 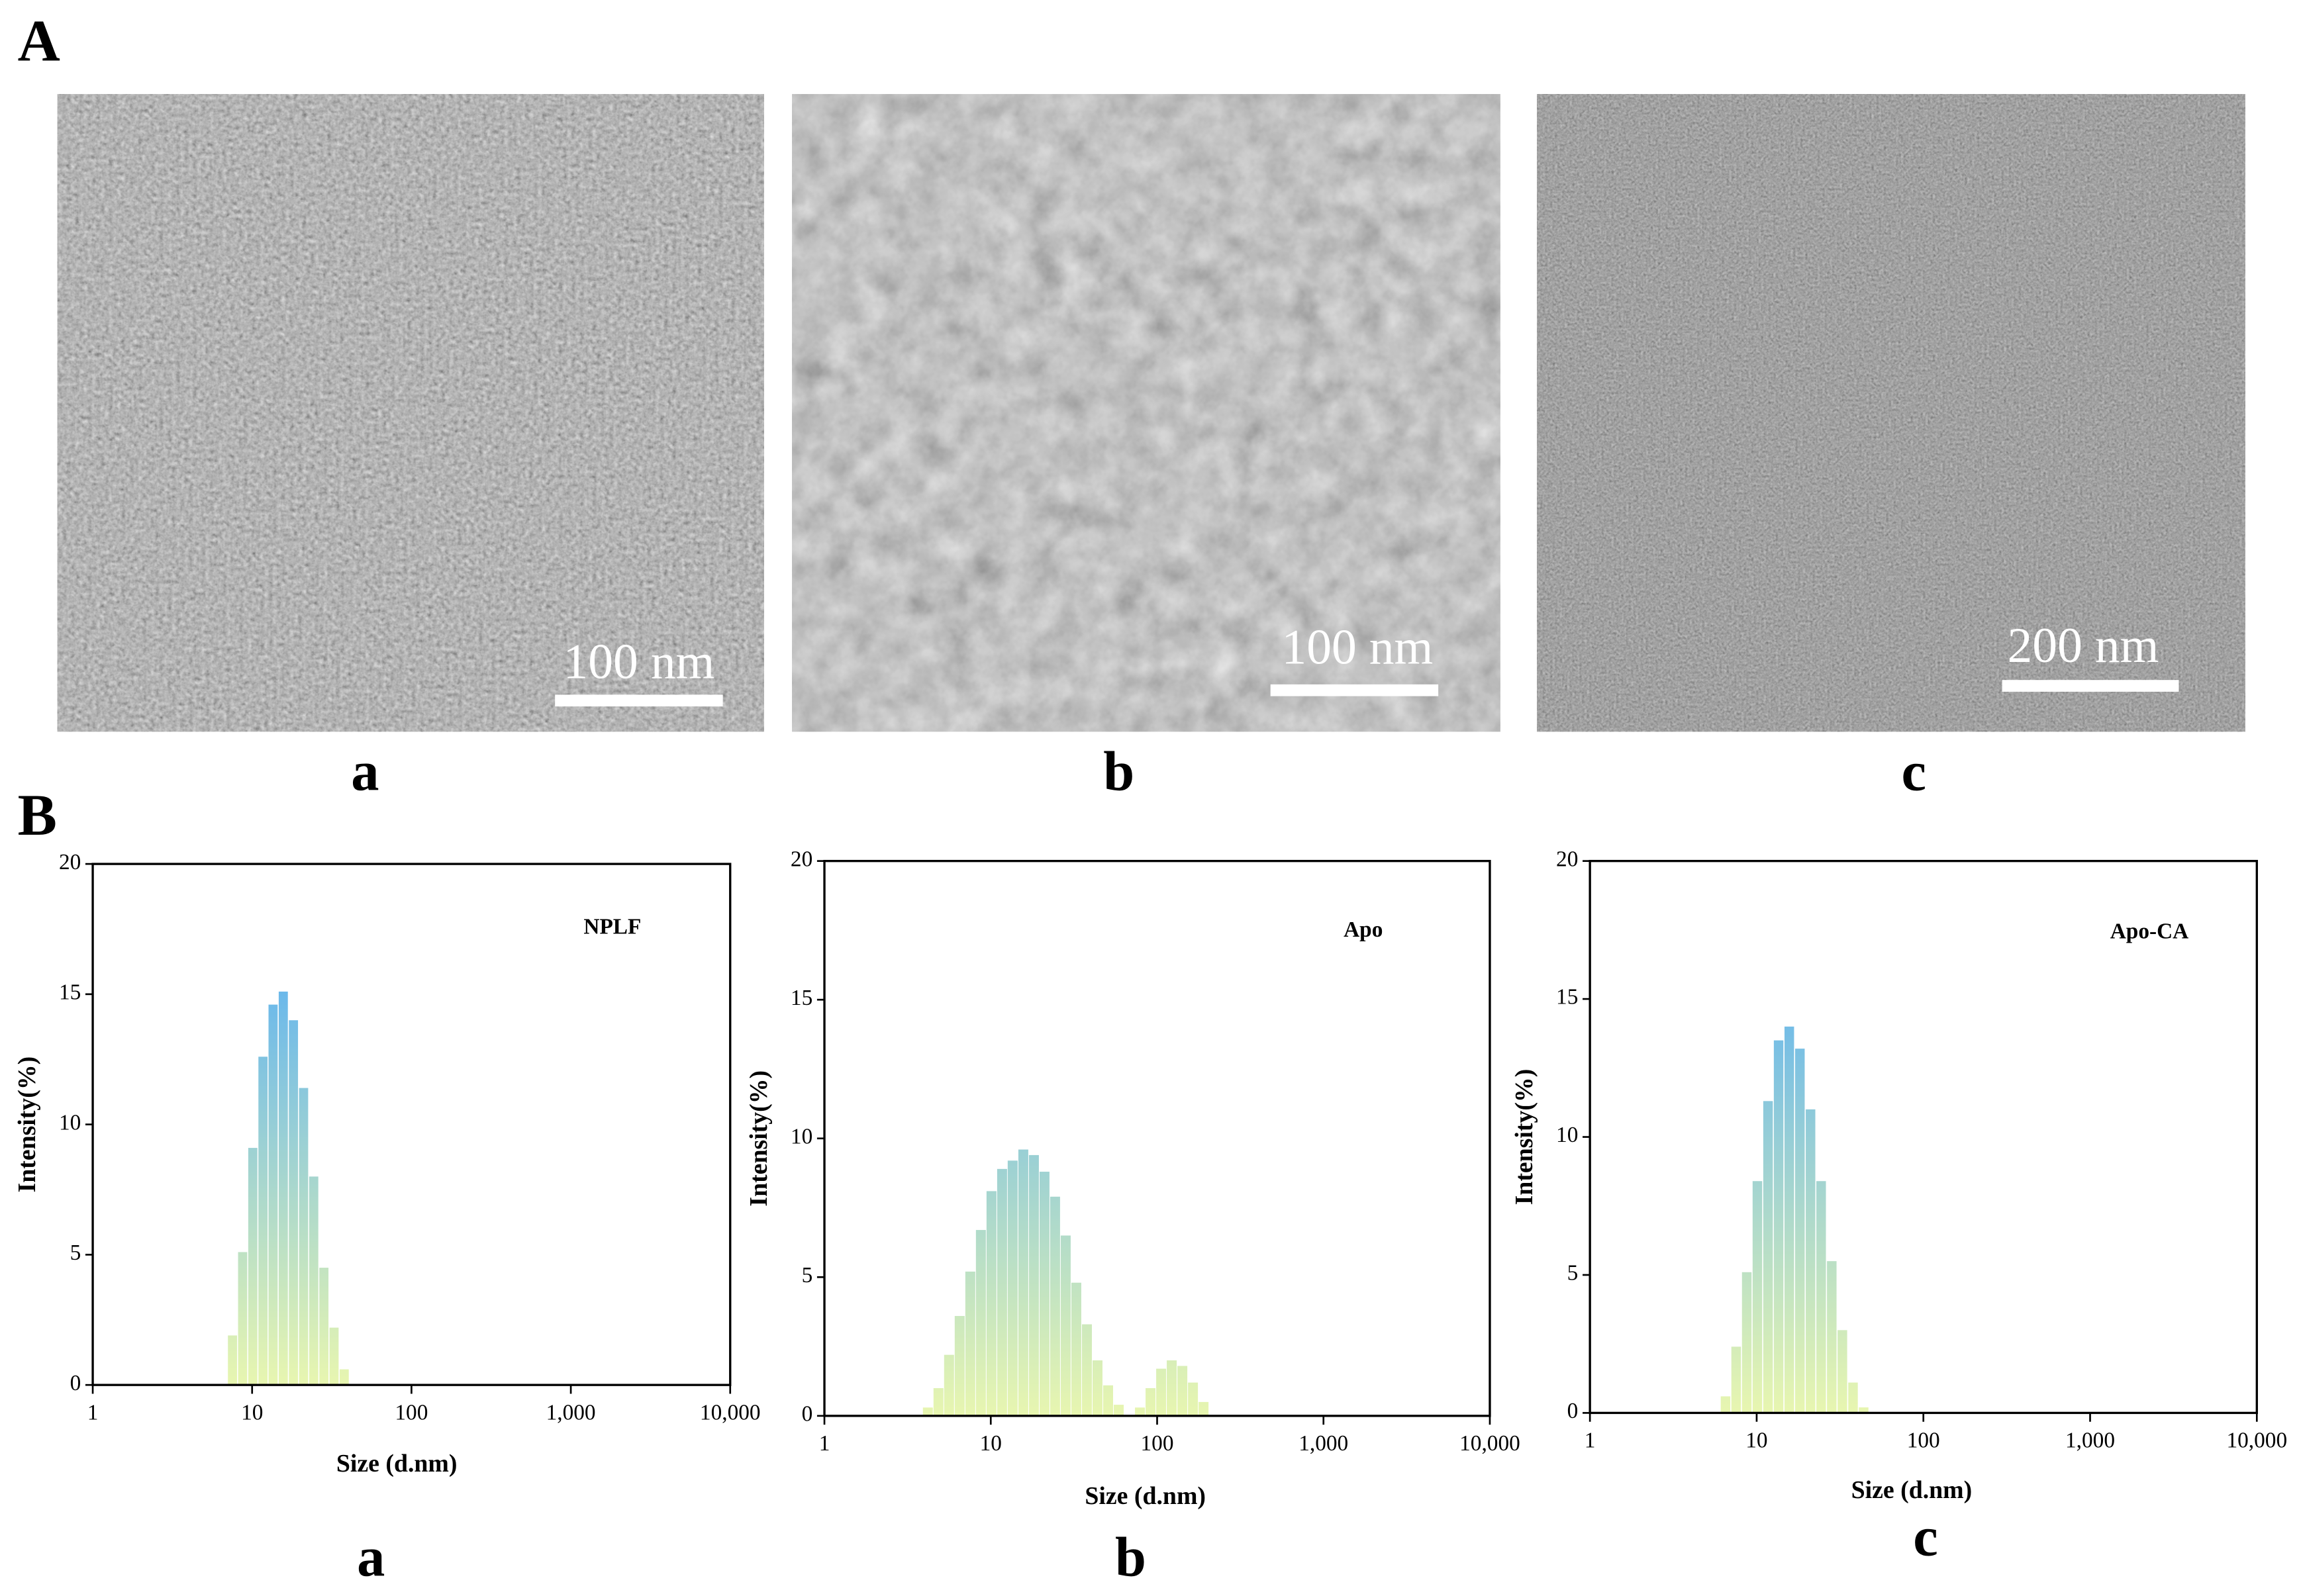 What do you see at coordinates (39, 41) in the screenshot?
I see `panel-label: A` at bounding box center [39, 41].